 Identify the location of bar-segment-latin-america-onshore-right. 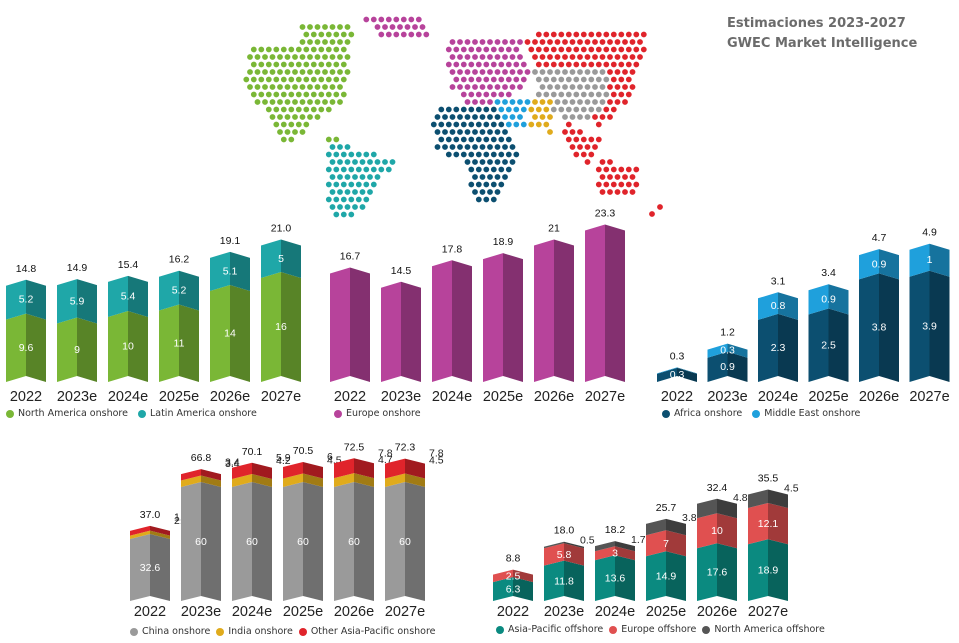
(240, 271).